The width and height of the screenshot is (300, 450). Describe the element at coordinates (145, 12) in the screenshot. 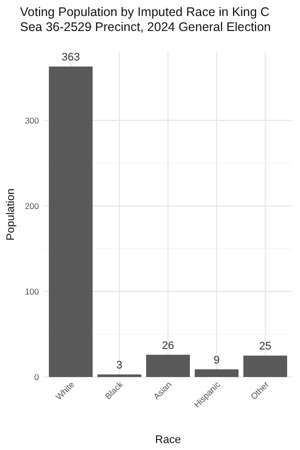

I see `chart-title: Voting Population by Imputed Race in King C` at that location.